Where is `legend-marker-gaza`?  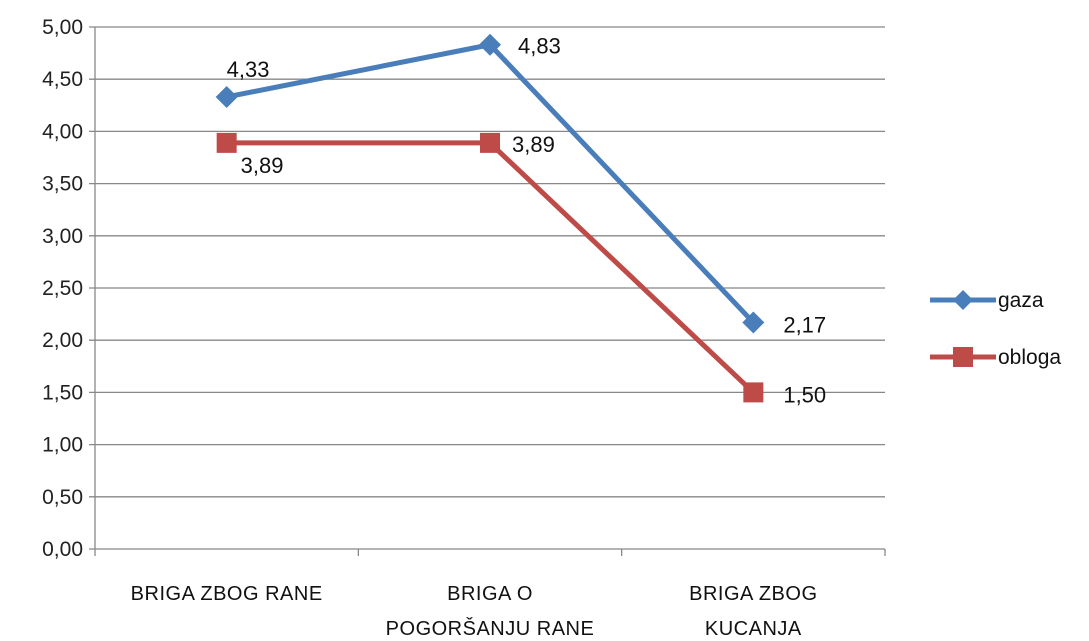 legend-marker-gaza is located at coordinates (963, 300).